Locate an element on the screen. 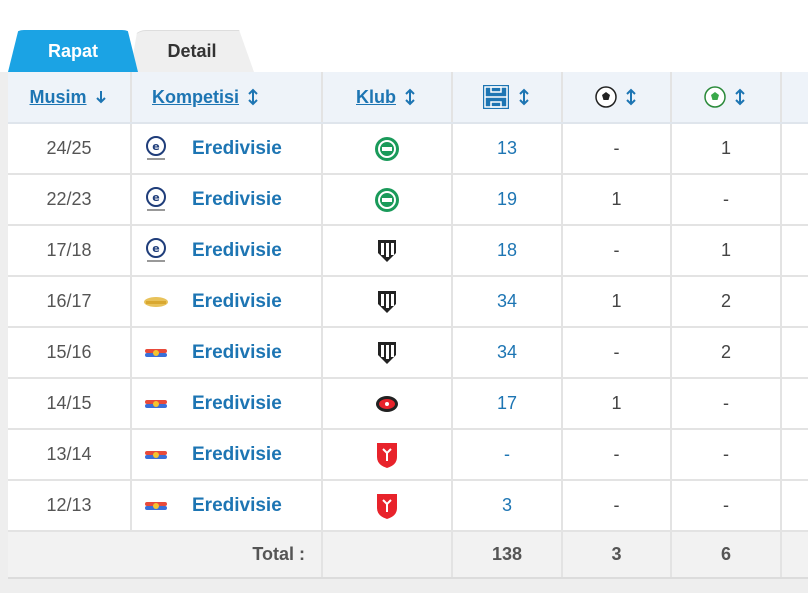 The height and width of the screenshot is (593, 808). season-cell: 17/18 is located at coordinates (70, 250).